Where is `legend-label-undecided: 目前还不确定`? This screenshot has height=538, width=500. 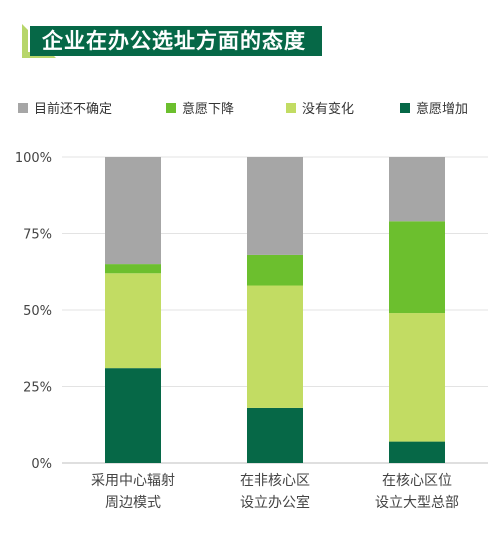 legend-label-undecided: 目前还不确定 is located at coordinates (73, 109).